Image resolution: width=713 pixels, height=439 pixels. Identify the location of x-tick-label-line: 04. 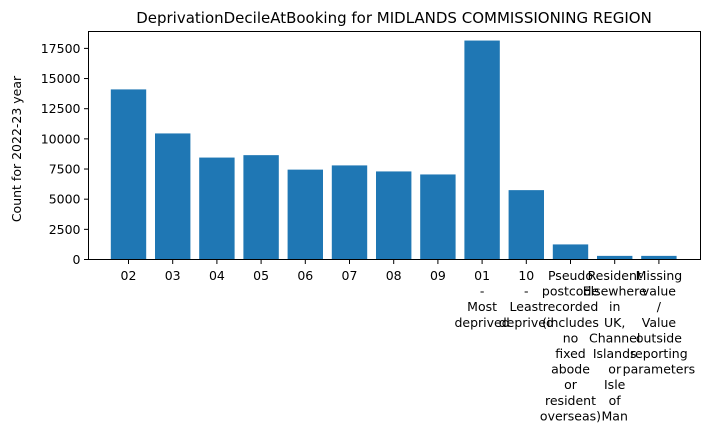
(217, 275).